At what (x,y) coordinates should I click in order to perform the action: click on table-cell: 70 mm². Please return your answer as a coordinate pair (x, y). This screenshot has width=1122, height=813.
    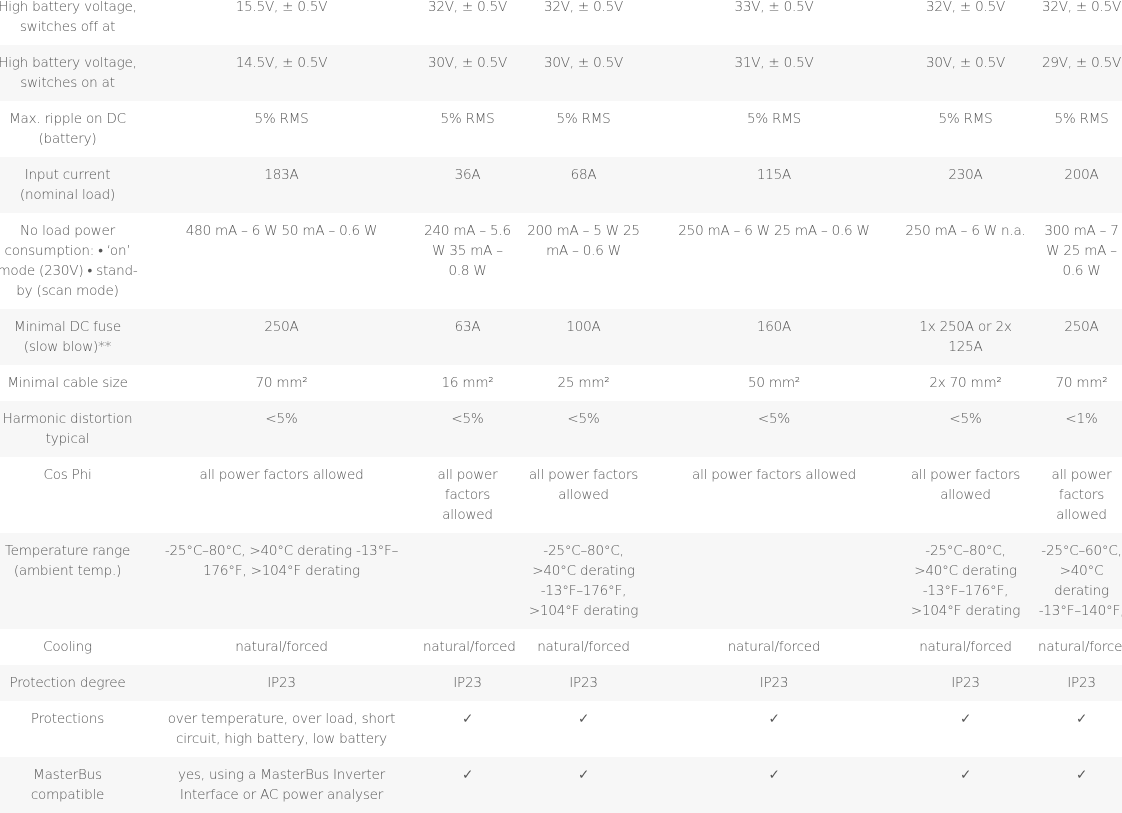
    Looking at the image, I should click on (281, 383).